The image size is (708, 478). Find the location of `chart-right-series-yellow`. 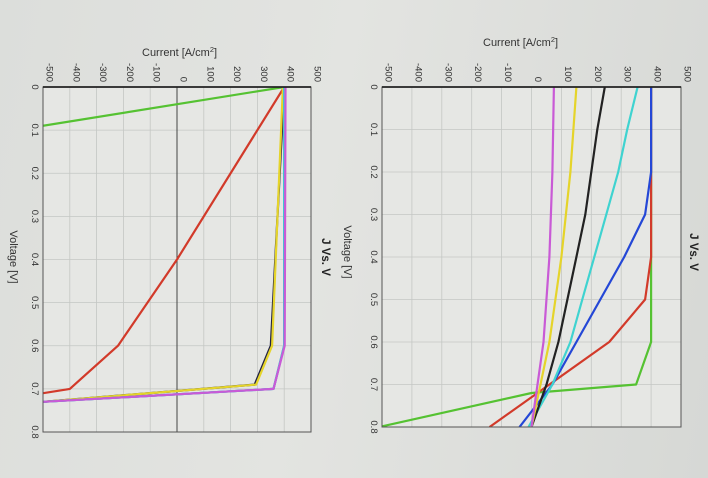

chart-right-series-yellow is located at coordinates (554, 257).